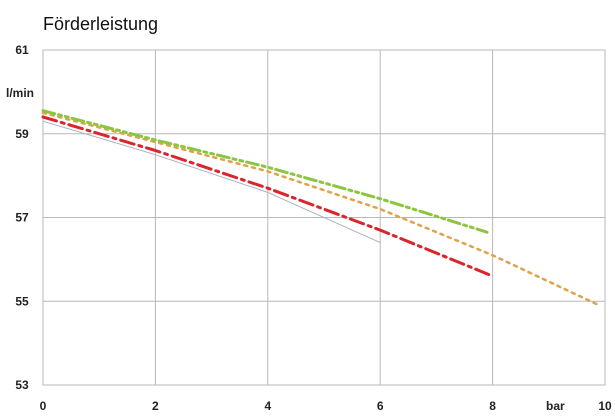  Describe the element at coordinates (155, 406) in the screenshot. I see `x-tick-label: 2` at that location.